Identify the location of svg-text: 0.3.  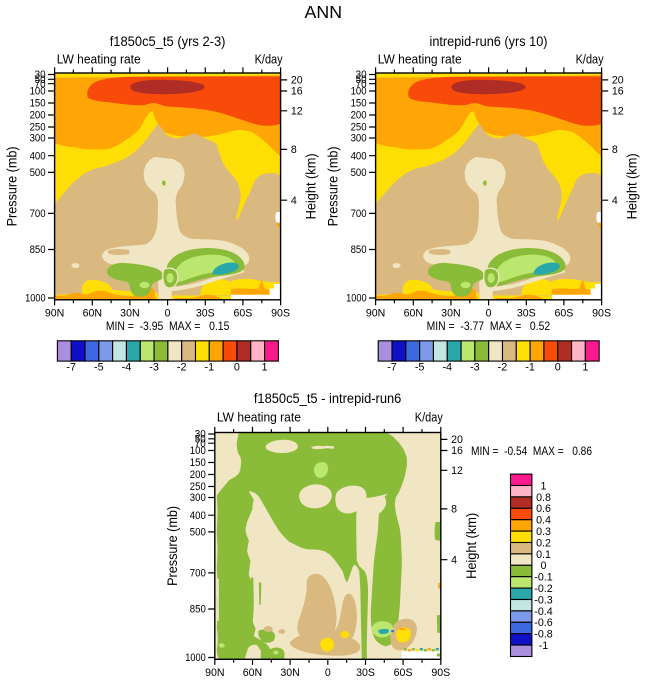
(543, 532).